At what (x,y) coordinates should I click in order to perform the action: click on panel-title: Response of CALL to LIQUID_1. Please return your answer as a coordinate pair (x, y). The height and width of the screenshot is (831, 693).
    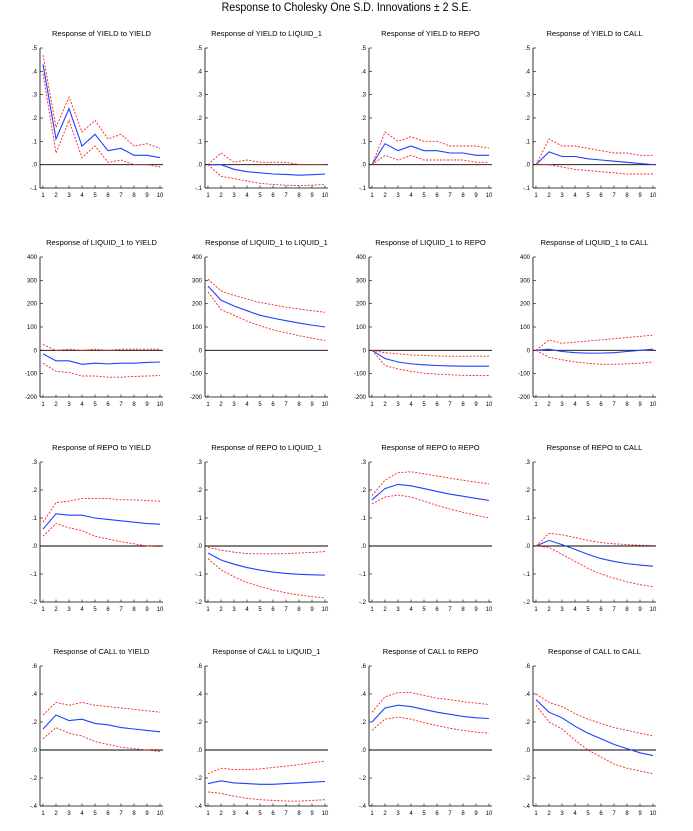
    Looking at the image, I should click on (267, 651).